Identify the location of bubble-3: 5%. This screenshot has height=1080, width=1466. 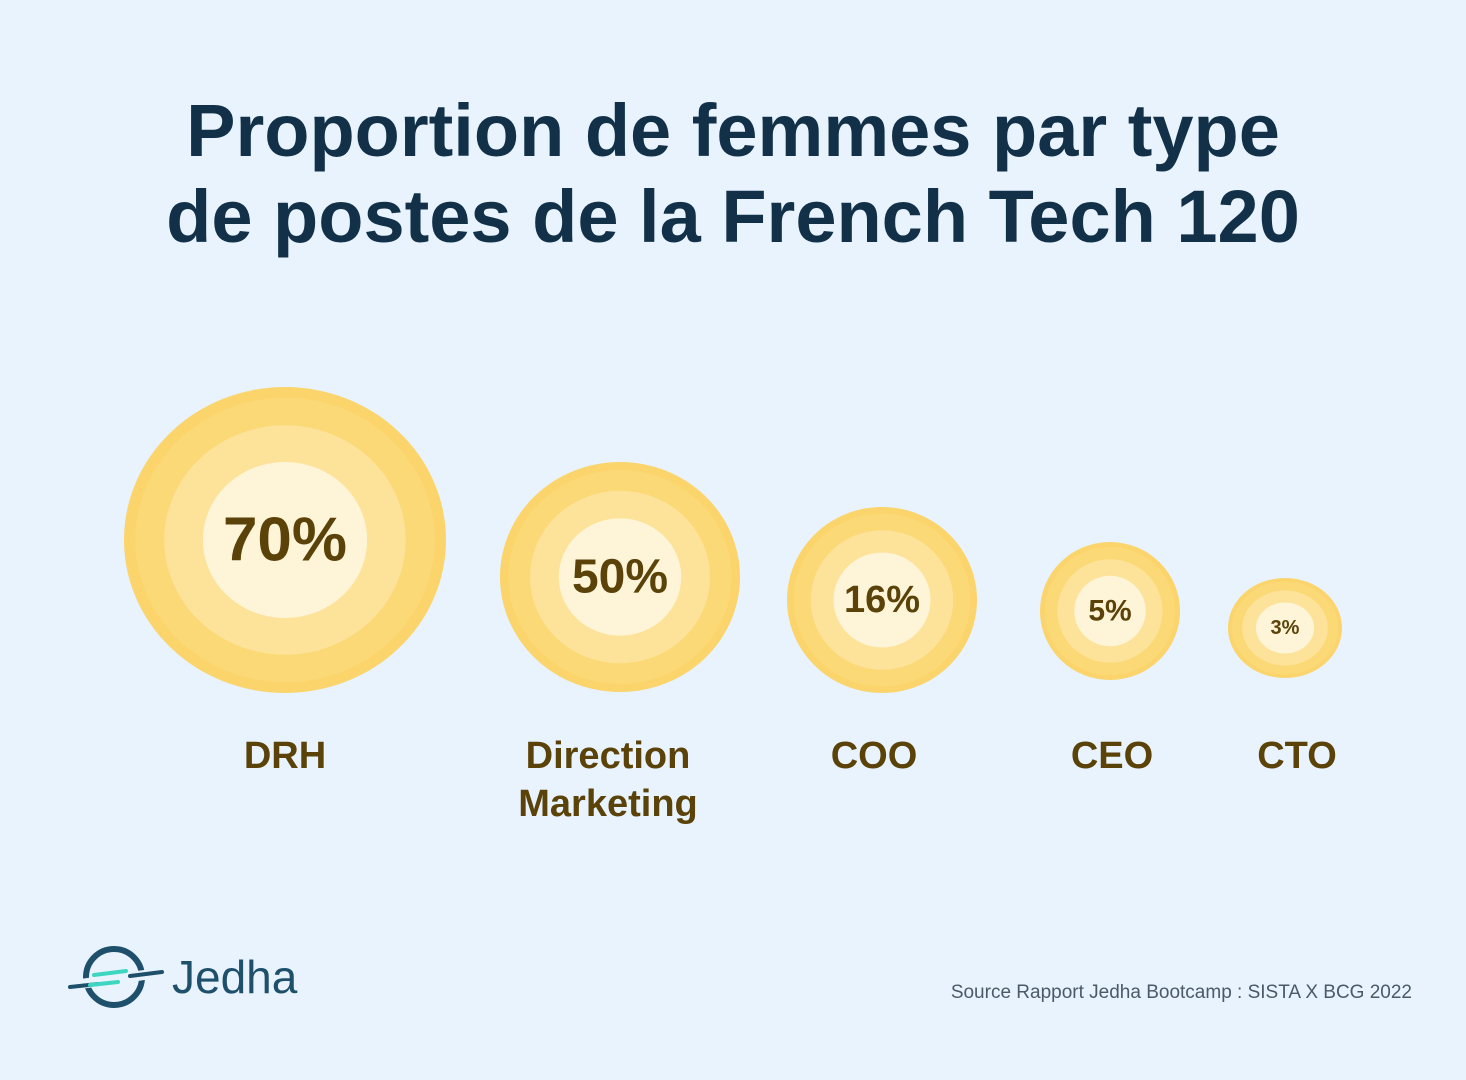
(1110, 611).